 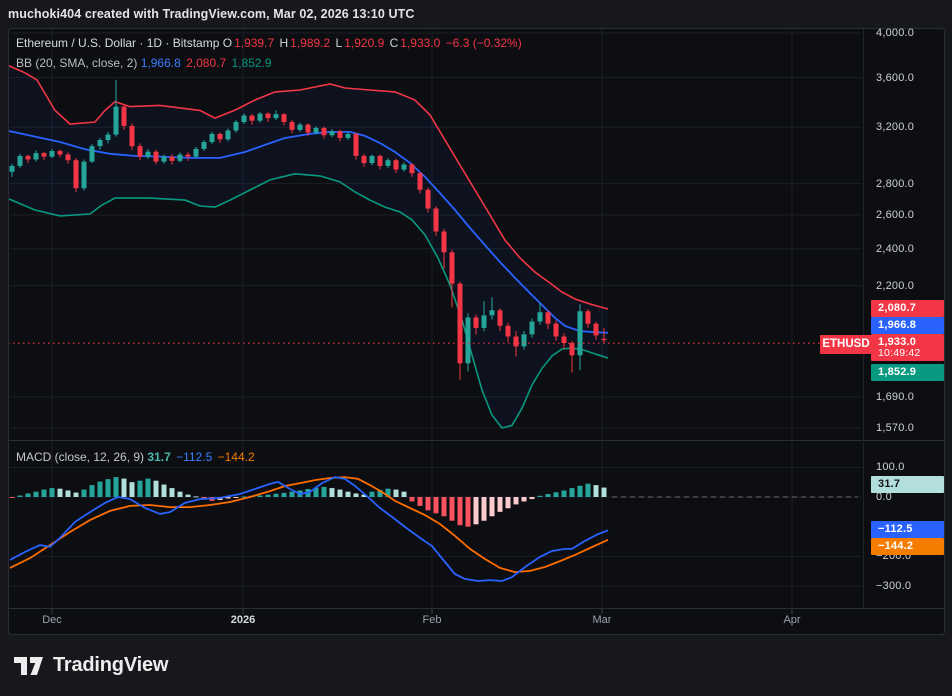 I want to click on price-axis-label: 4,000.0, so click(x=895, y=33).